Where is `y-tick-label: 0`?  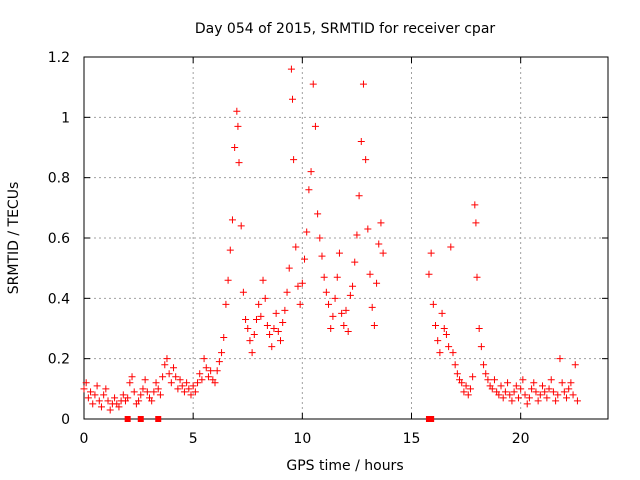 y-tick-label: 0 is located at coordinates (65, 420).